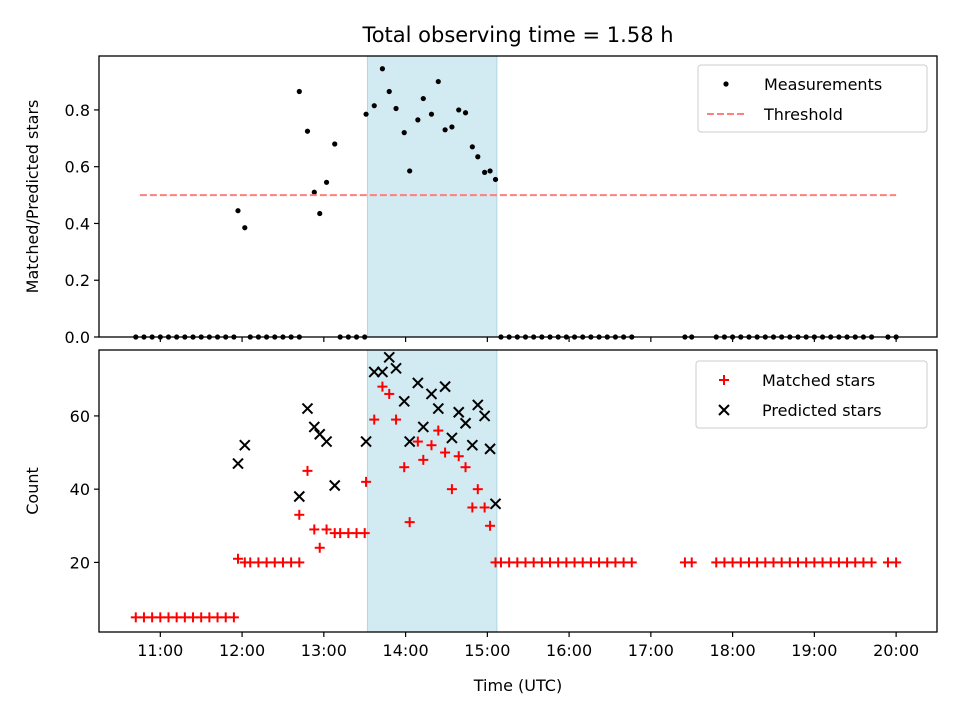 This screenshot has width=960, height=720. What do you see at coordinates (77, 337) in the screenshot?
I see `y-tick-label: 0.0` at bounding box center [77, 337].